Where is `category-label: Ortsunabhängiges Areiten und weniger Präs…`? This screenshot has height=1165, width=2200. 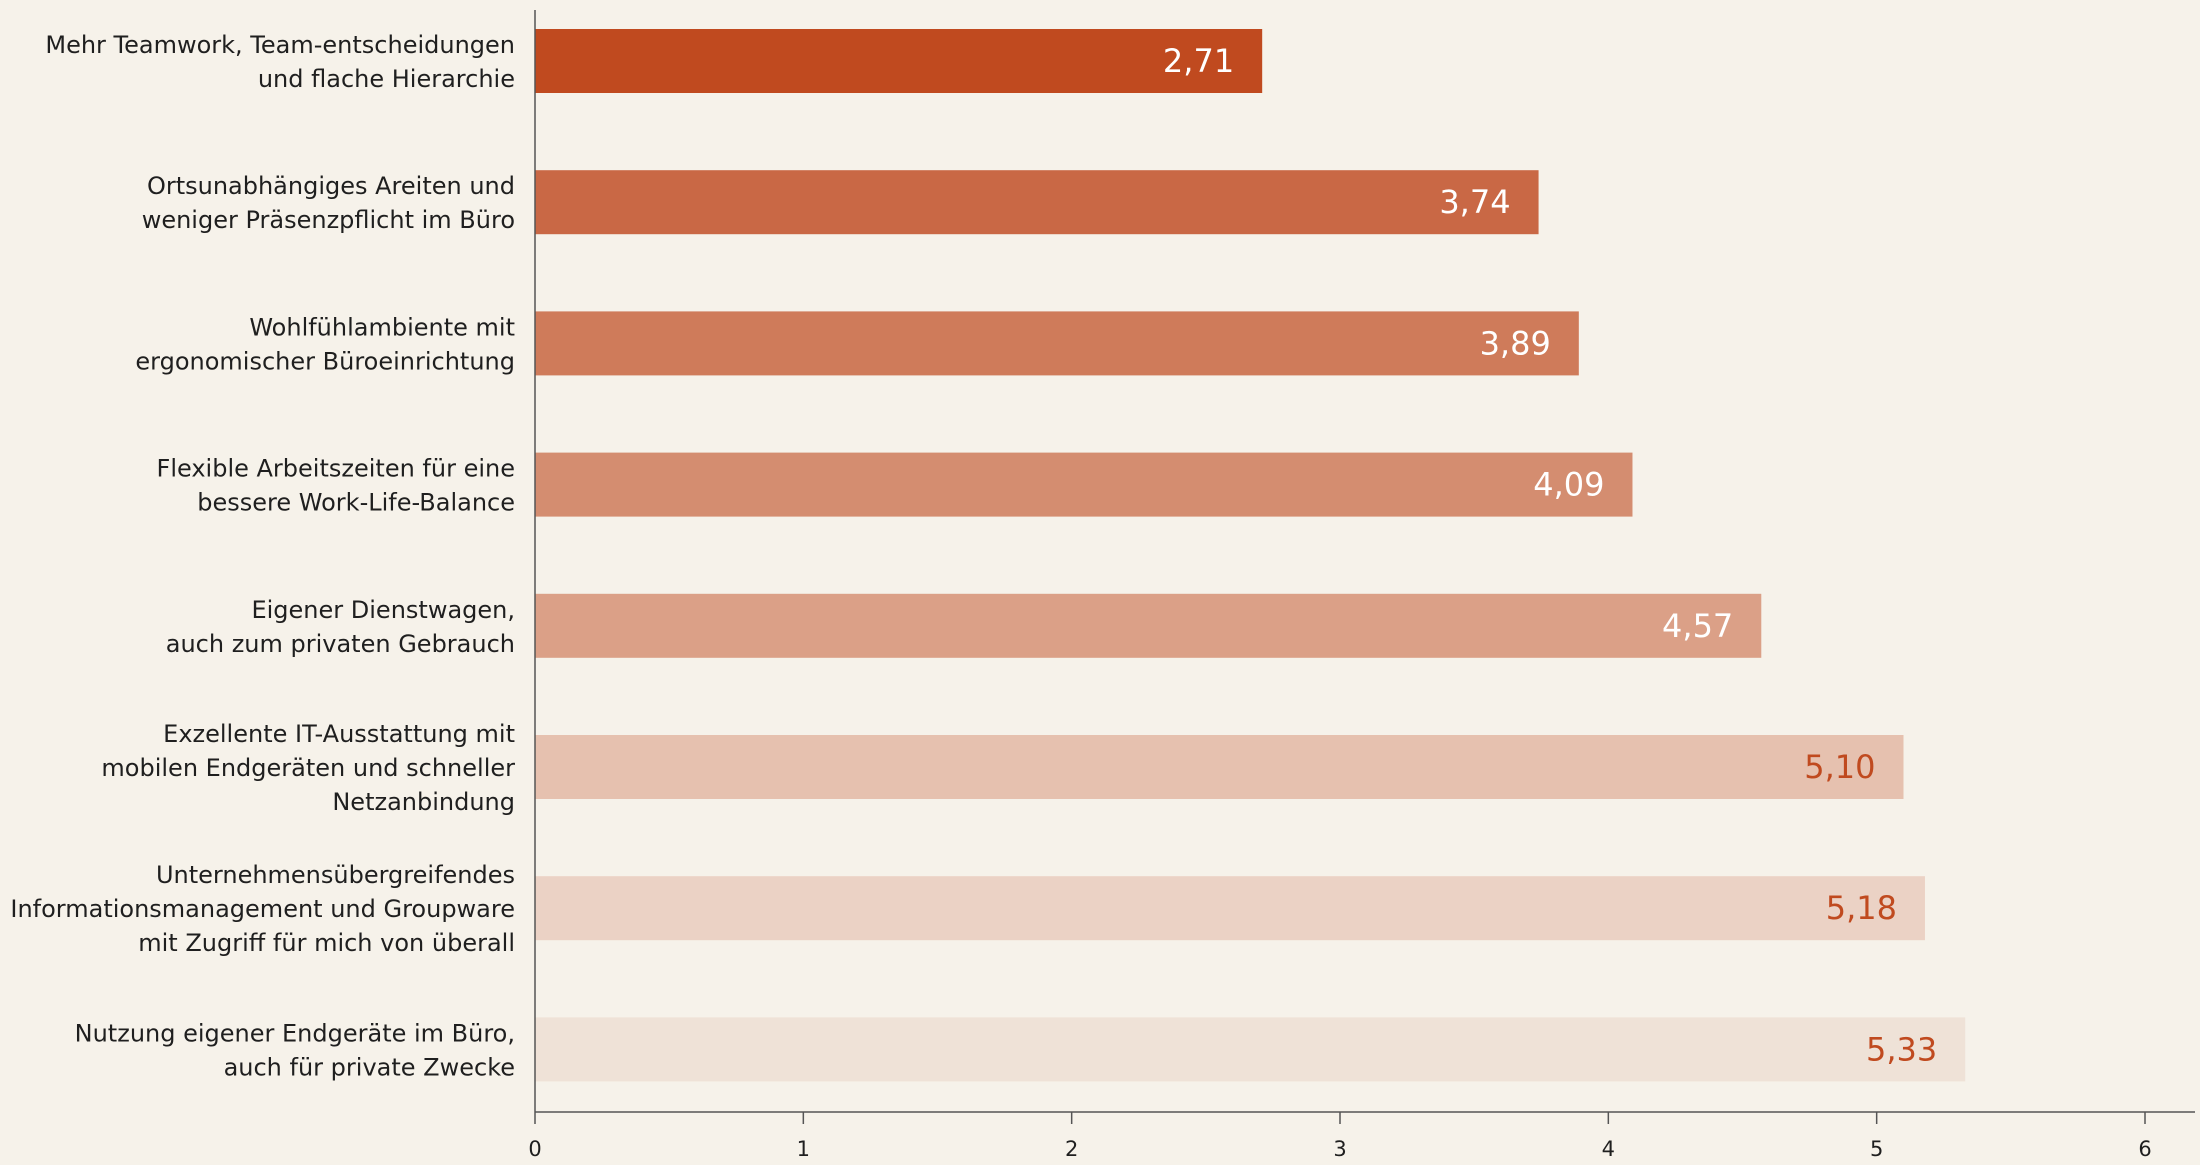
category-label: Ortsunabhängiges Areiten und weniger Präs… is located at coordinates (328, 203).